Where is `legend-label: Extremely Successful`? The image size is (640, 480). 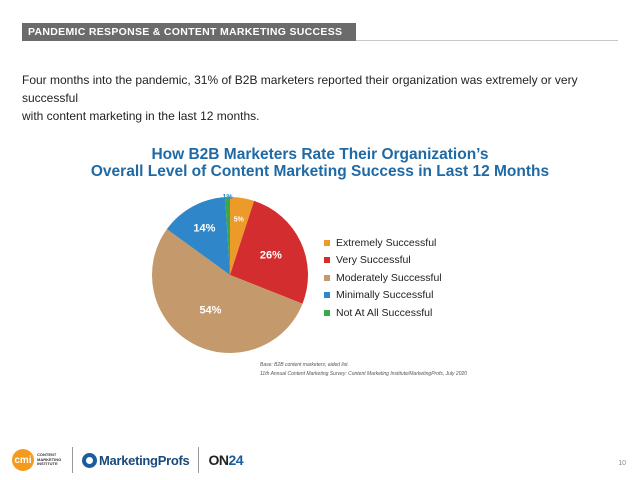
legend-label: Extremely Successful is located at coordinates (386, 242).